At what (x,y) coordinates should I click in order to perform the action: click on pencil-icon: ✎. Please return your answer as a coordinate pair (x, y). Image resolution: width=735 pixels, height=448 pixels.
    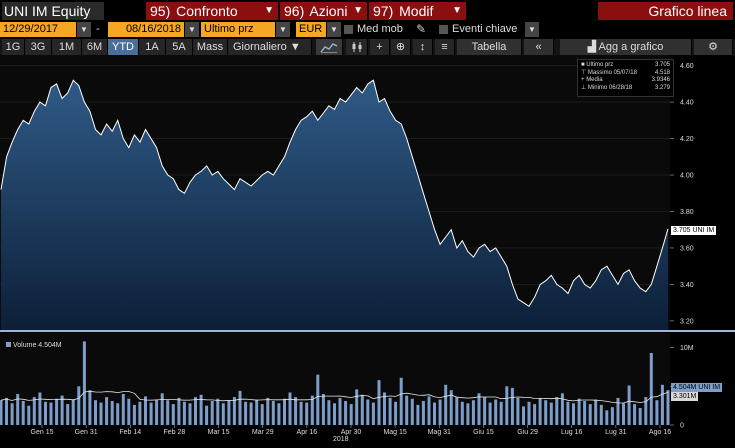
    Looking at the image, I should click on (421, 29).